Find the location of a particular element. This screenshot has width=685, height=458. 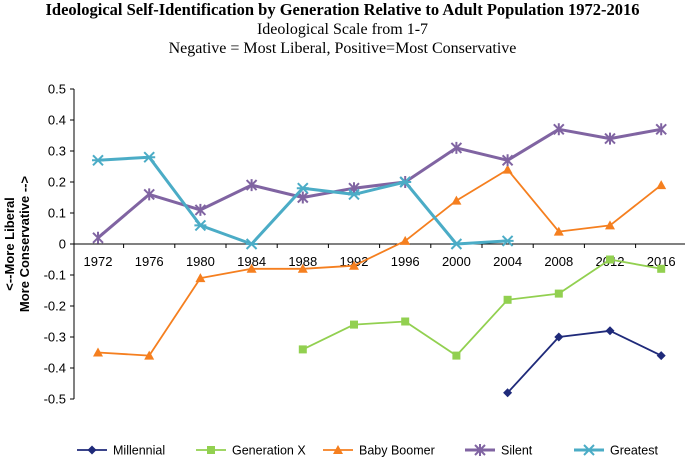

x-tick-label: 1996 is located at coordinates (405, 261).